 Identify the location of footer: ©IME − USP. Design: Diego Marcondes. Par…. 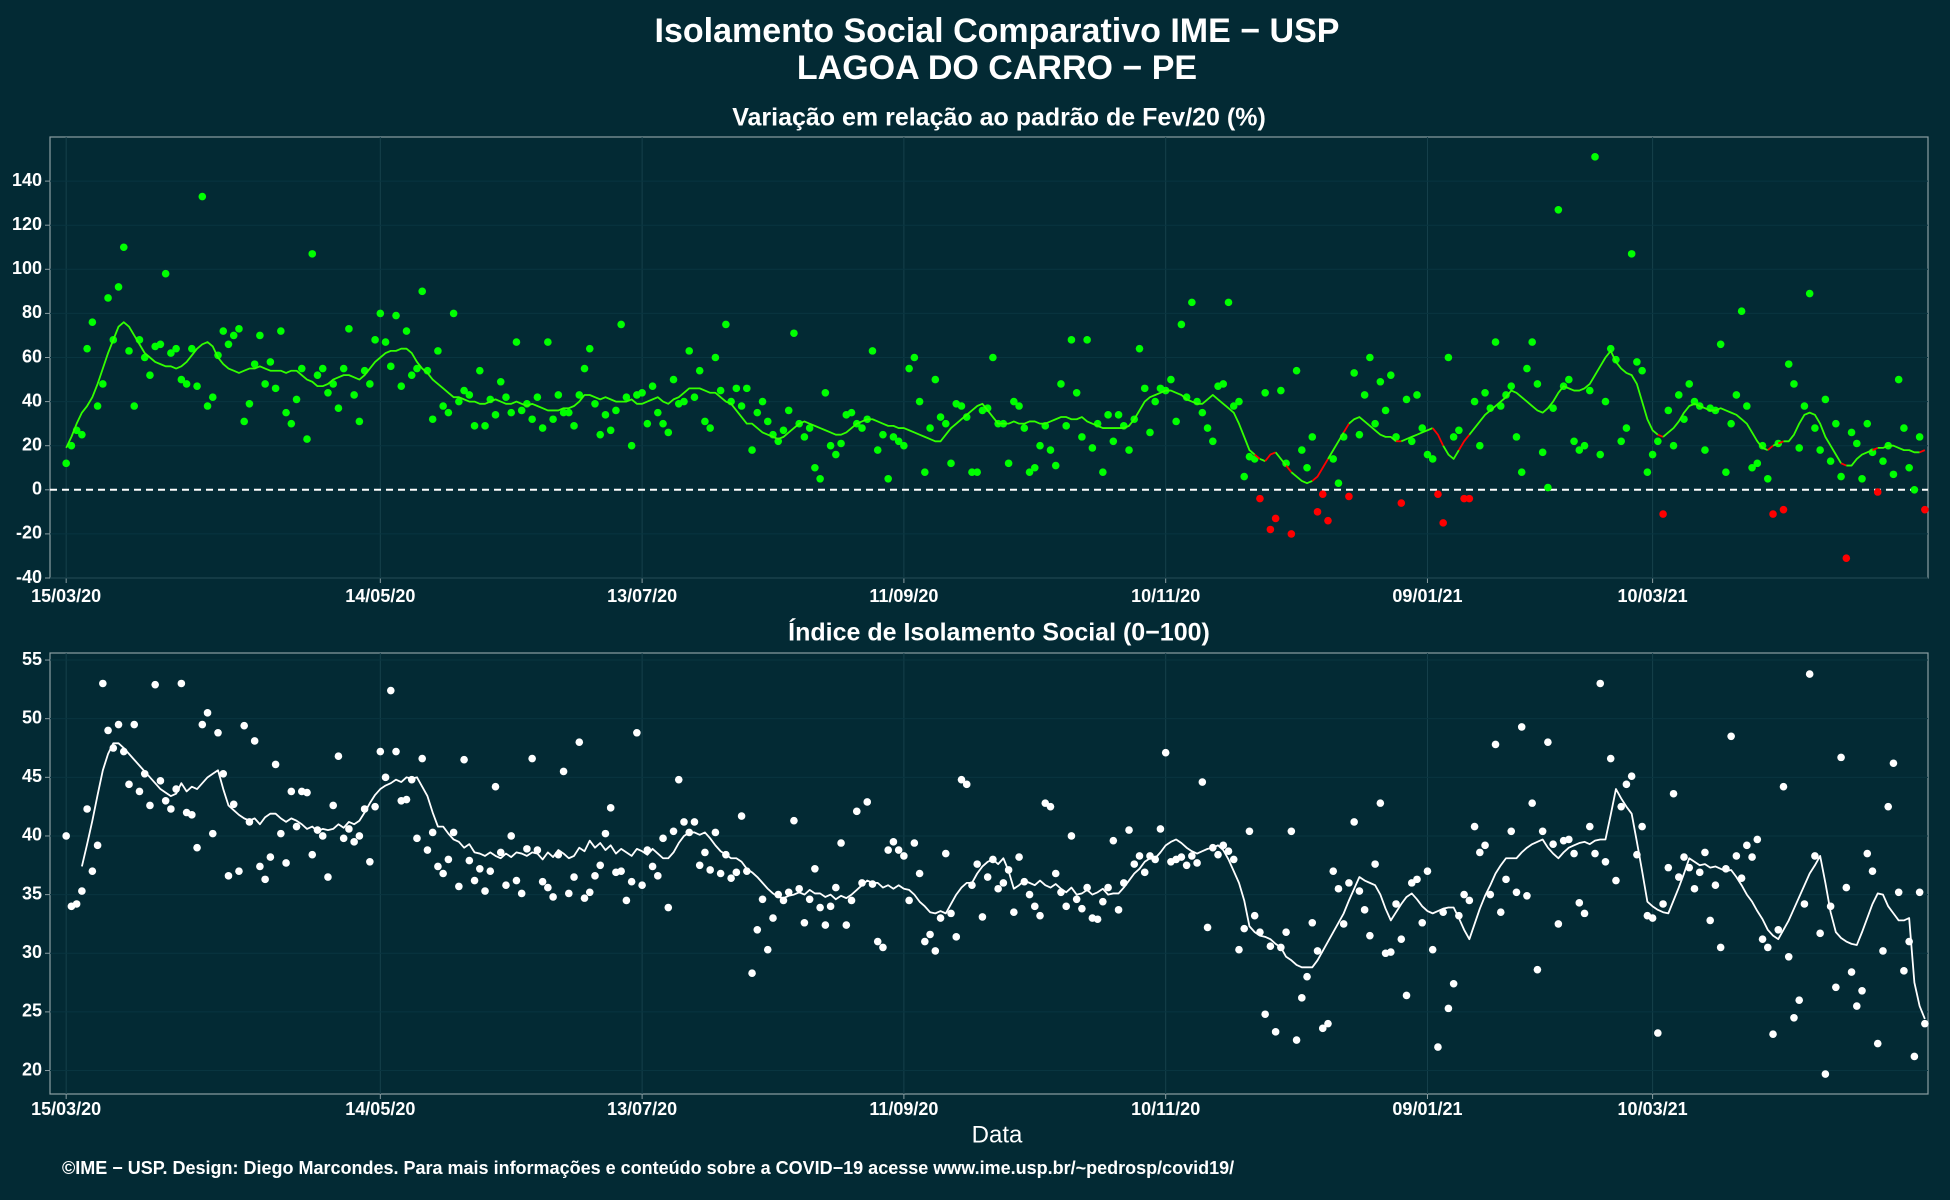
(648, 1168).